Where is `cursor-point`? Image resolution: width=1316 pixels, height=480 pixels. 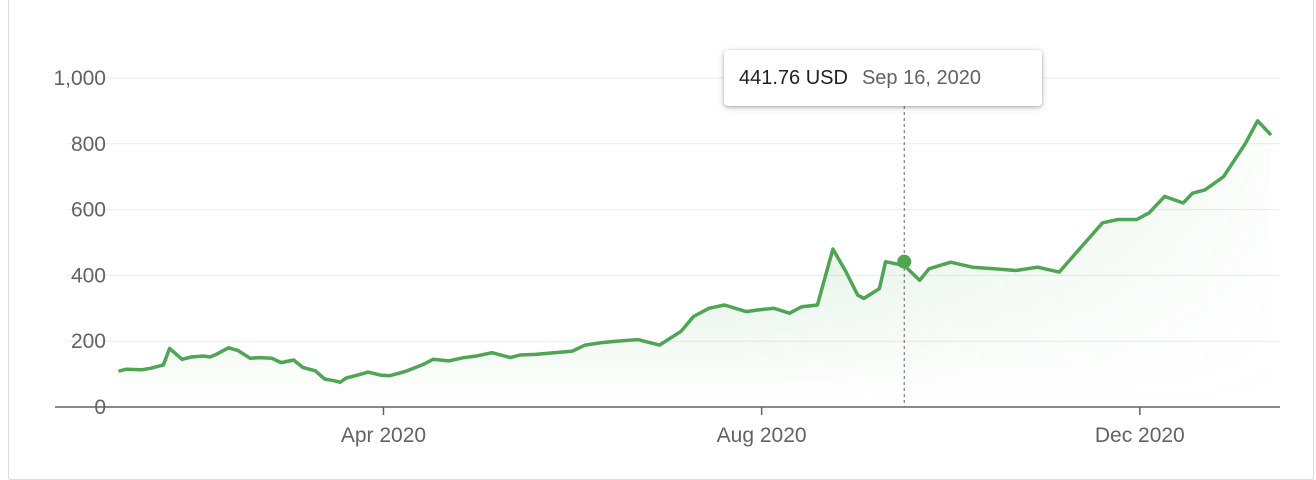 cursor-point is located at coordinates (904, 261).